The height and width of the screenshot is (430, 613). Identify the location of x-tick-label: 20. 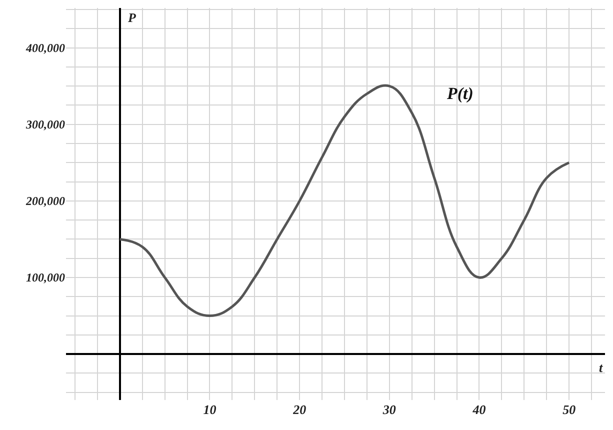
(299, 409).